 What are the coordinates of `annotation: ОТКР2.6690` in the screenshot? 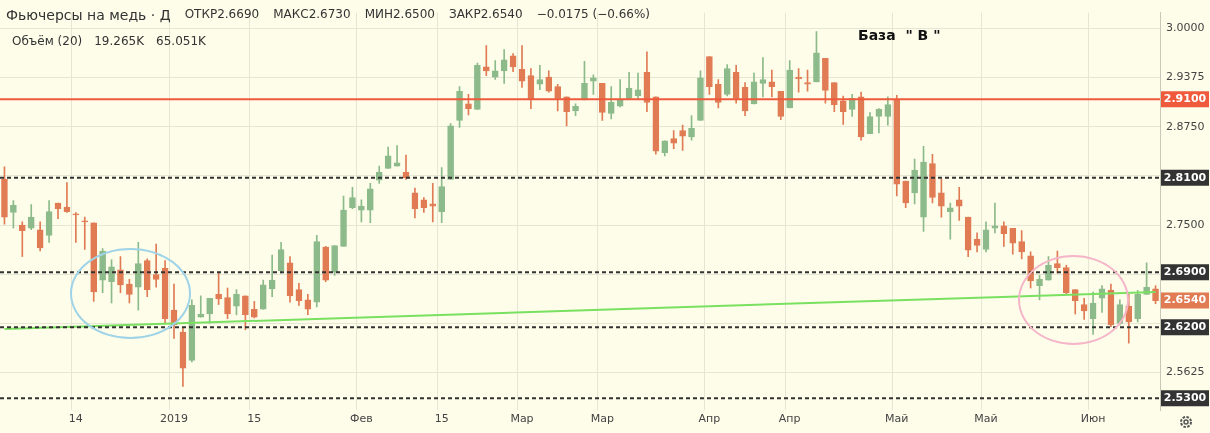 It's located at (222, 15).